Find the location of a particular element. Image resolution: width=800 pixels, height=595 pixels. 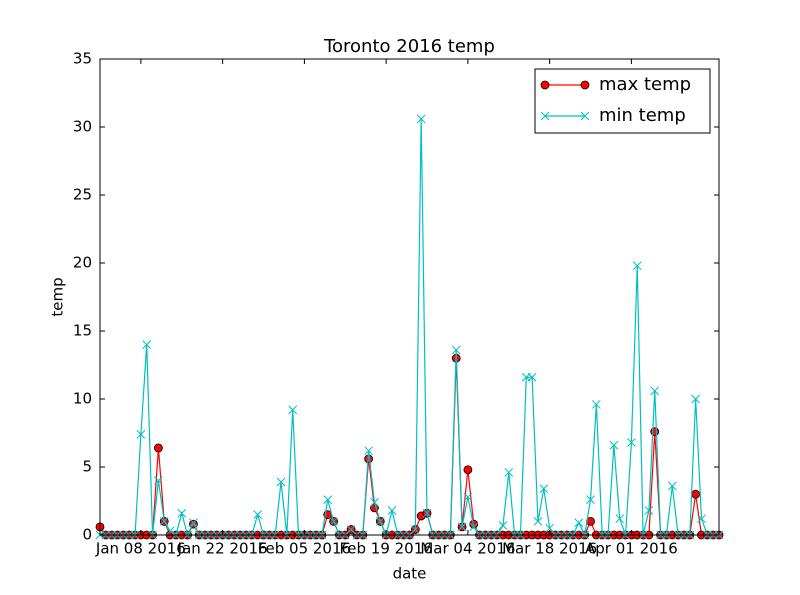

chart-title: Toronto 2016 temp is located at coordinates (409, 46).